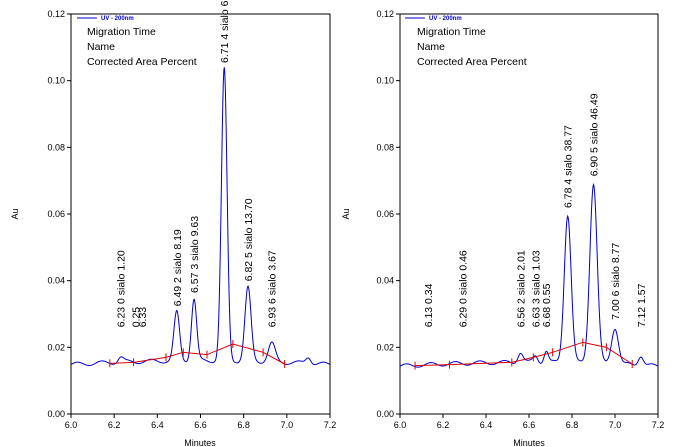 This screenshot has height=447, width=675. I want to click on peak-label: 0.25, so click(137, 317).